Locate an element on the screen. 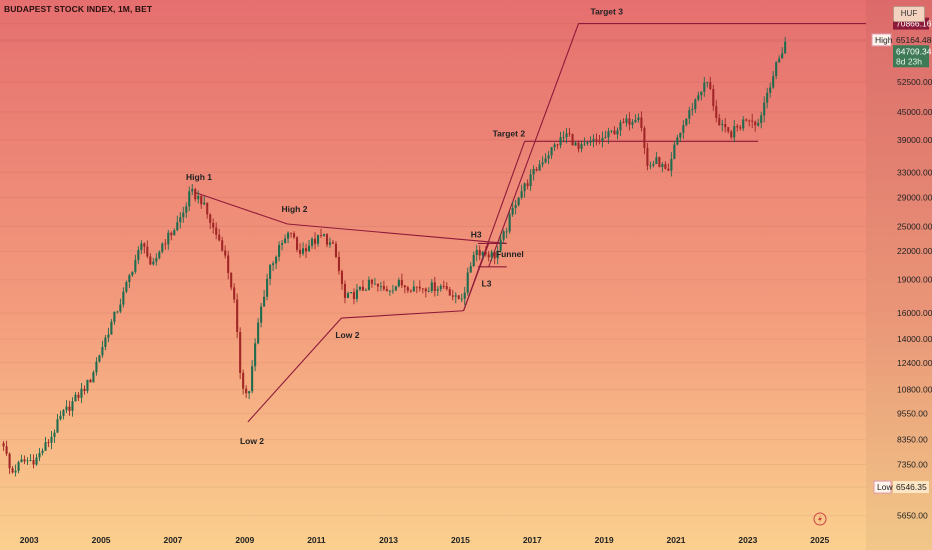 The height and width of the screenshot is (550, 932). annotation-label: H3 is located at coordinates (476, 234).